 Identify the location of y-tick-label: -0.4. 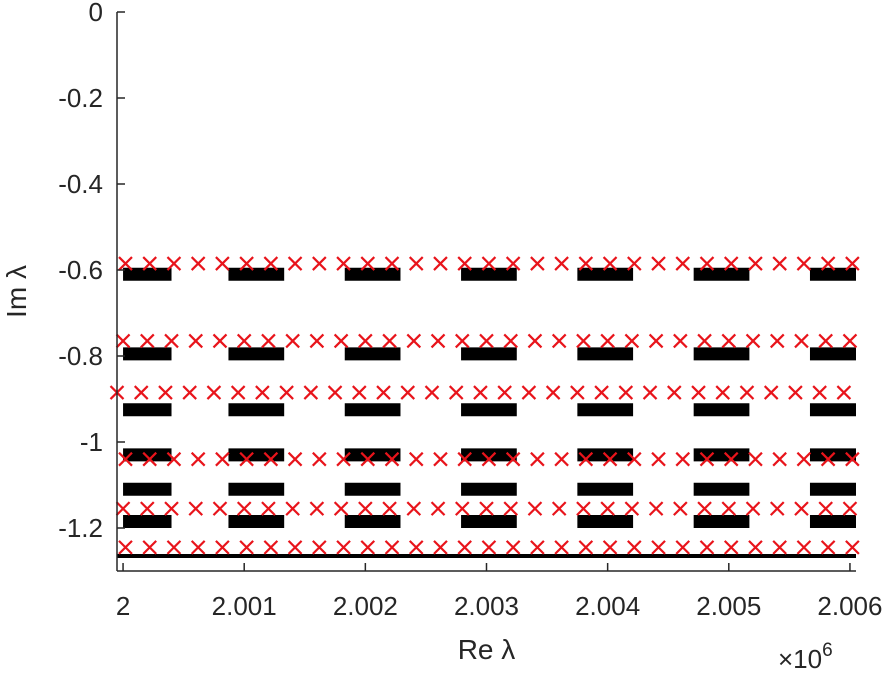
(80, 184).